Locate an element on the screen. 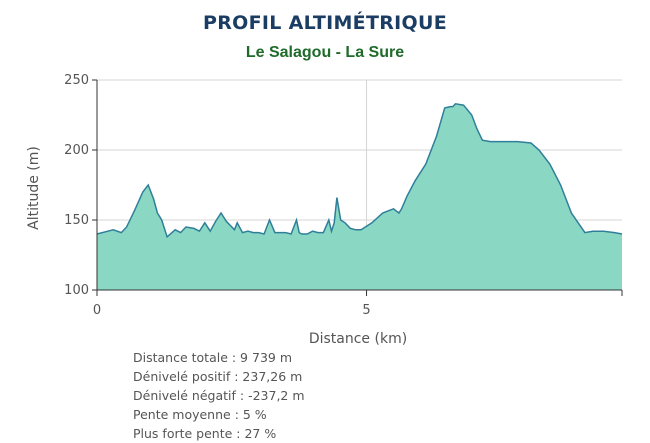 The image size is (650, 443). y-tick-label: 100 is located at coordinates (76, 290).